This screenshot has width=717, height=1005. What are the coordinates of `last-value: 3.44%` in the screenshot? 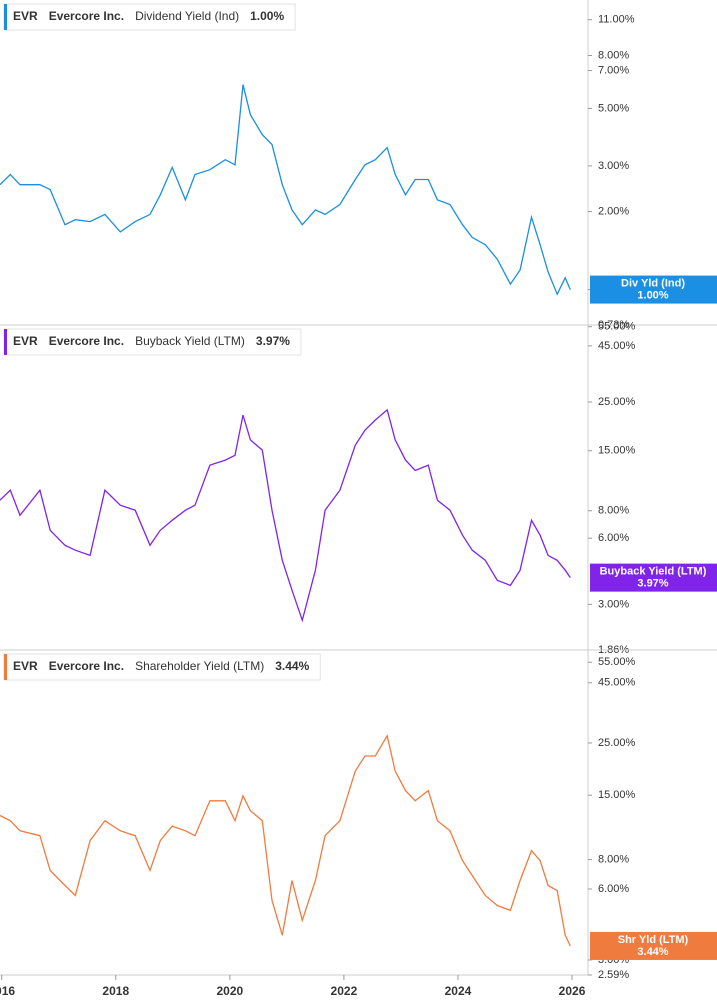 It's located at (292, 666).